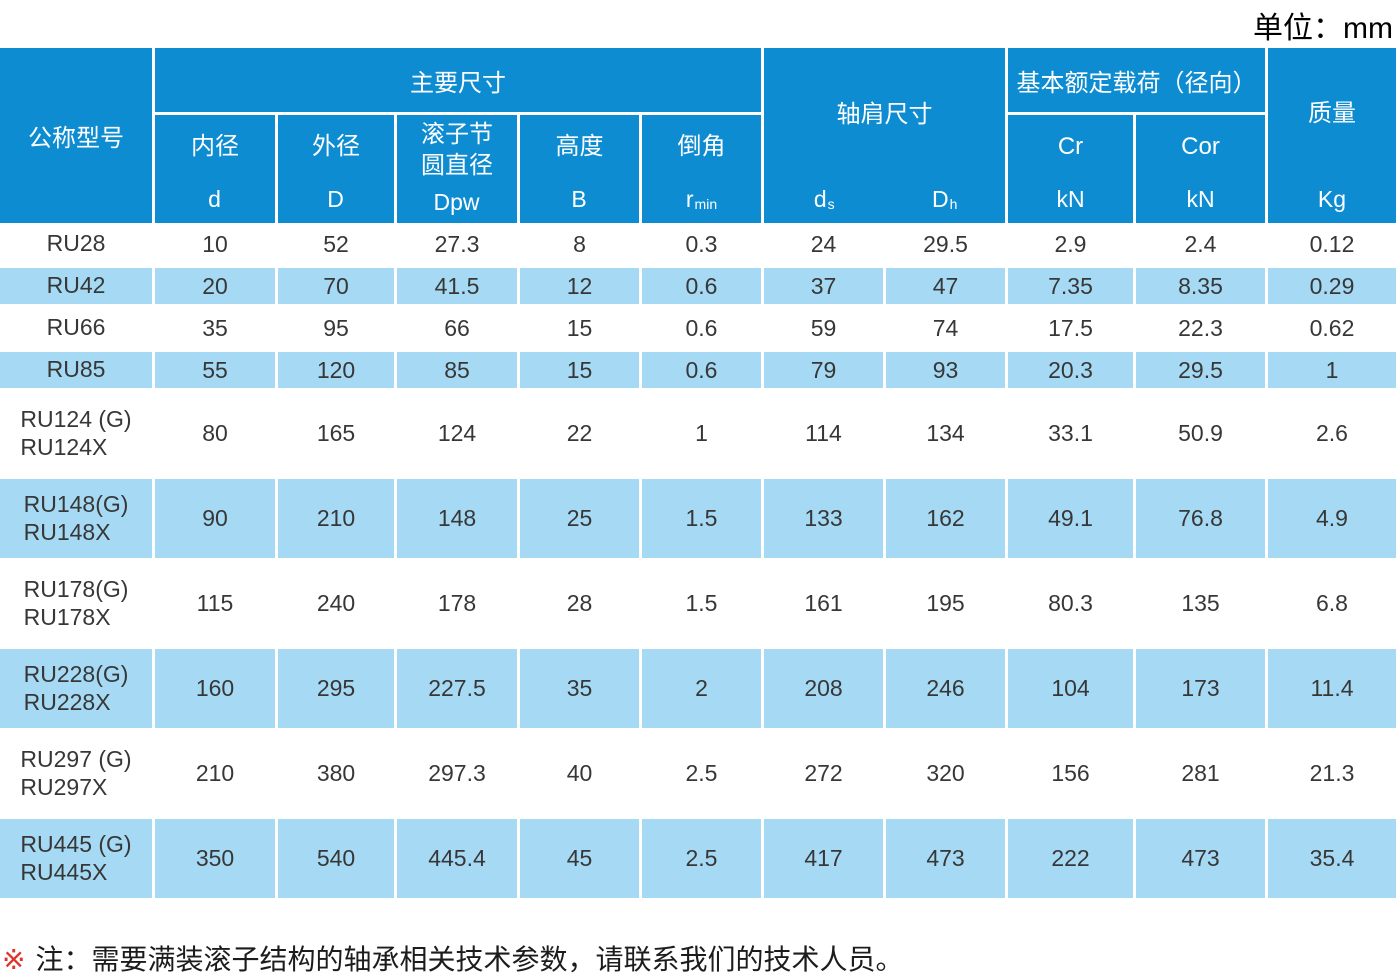  Describe the element at coordinates (1332, 518) in the screenshot. I see `value-cell: 4.9` at that location.